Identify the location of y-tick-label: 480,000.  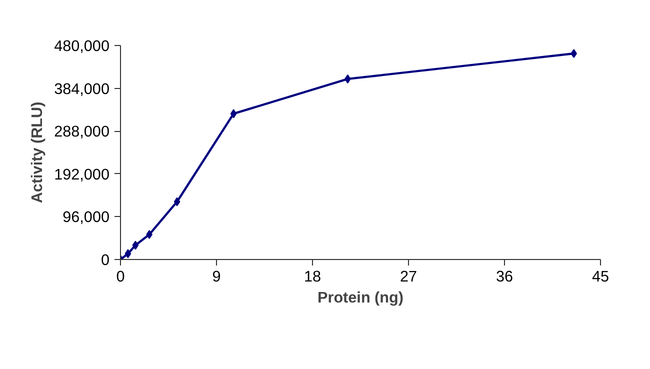
(82, 46).